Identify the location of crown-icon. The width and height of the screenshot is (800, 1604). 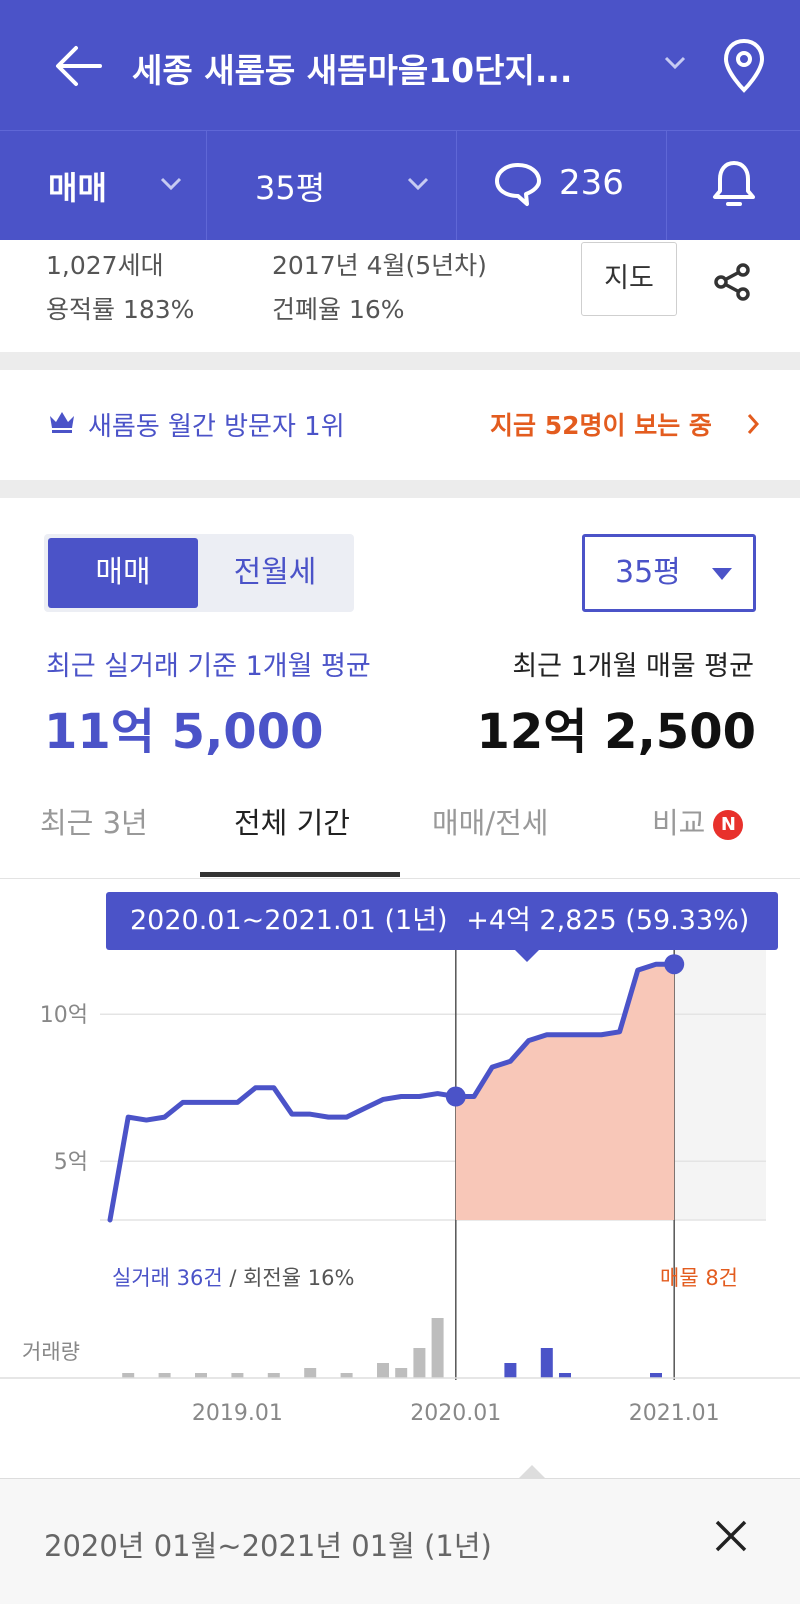
(62, 422).